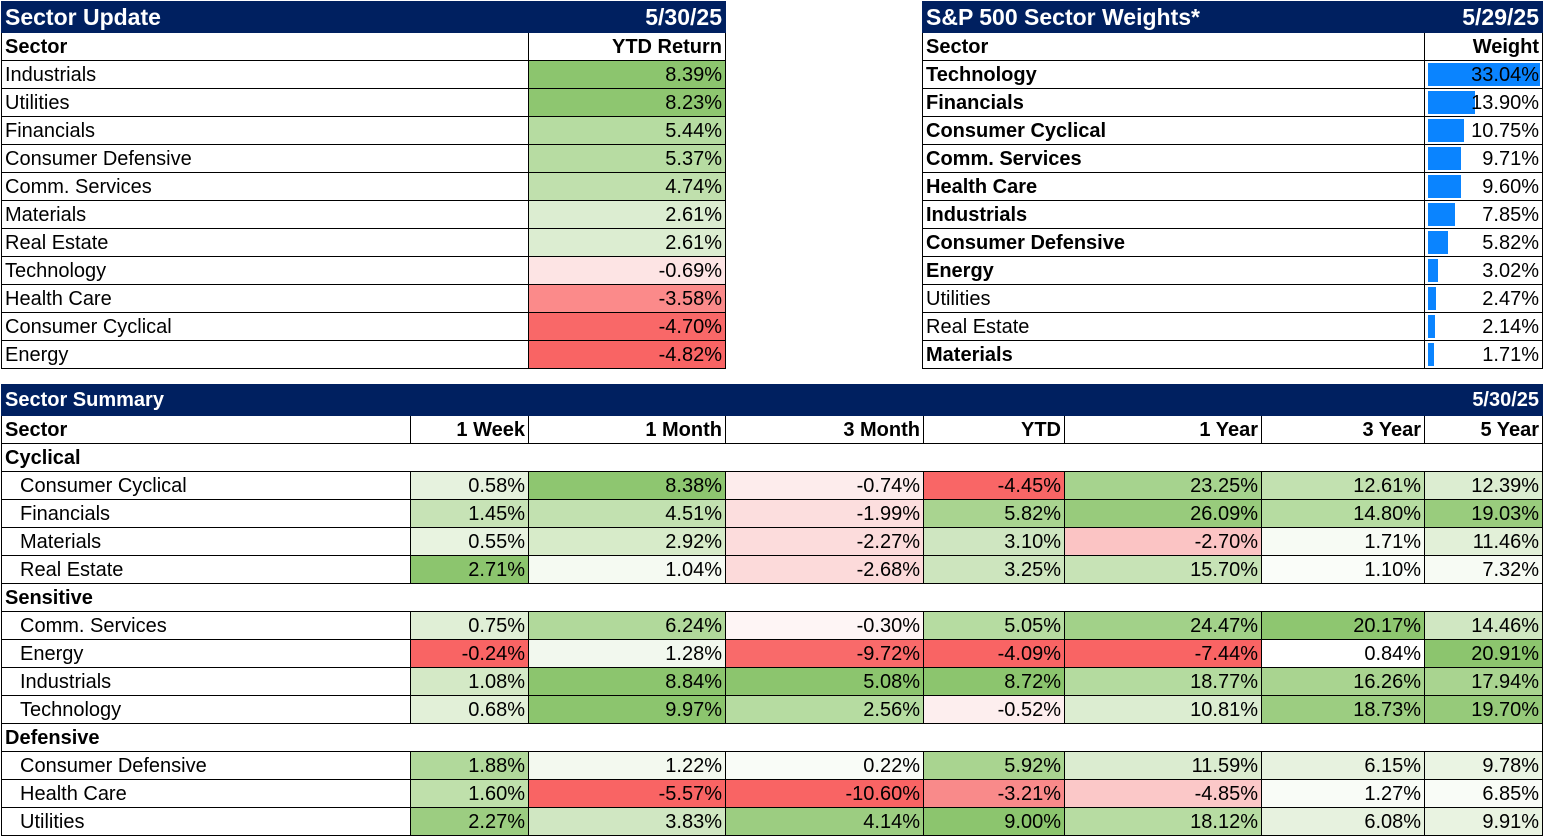 This screenshot has width=1543, height=836. Describe the element at coordinates (1483, 46) in the screenshot. I see `col-weight: Weight` at that location.